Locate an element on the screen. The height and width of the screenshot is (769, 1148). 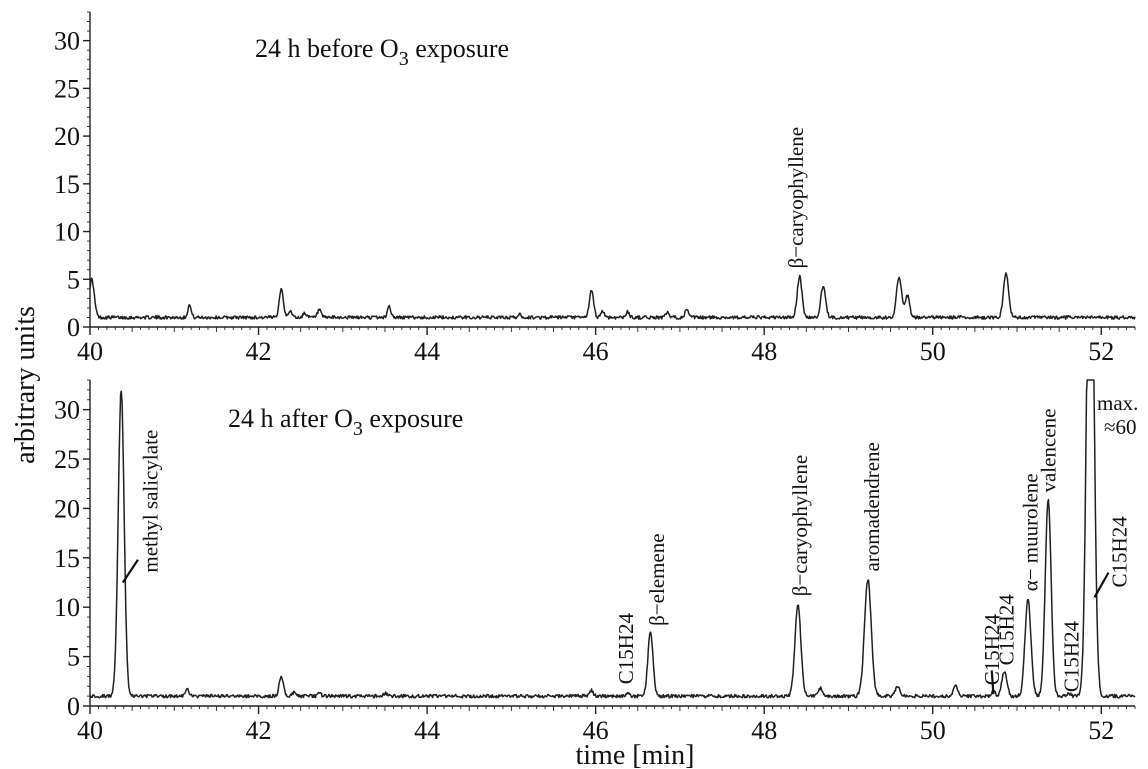
y-axis-title: arbitrary units is located at coordinates (25, 385).